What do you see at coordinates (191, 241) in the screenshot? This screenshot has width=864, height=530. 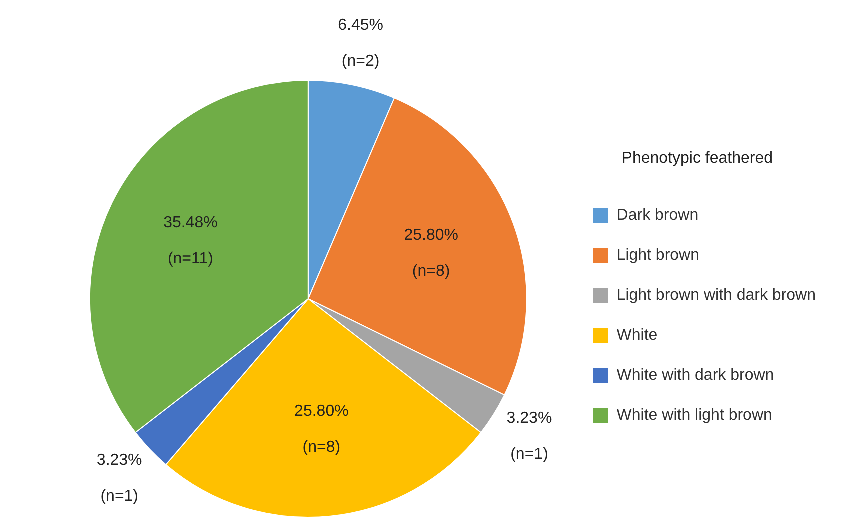 I see `data-label: 35.48% (n=11)` at bounding box center [191, 241].